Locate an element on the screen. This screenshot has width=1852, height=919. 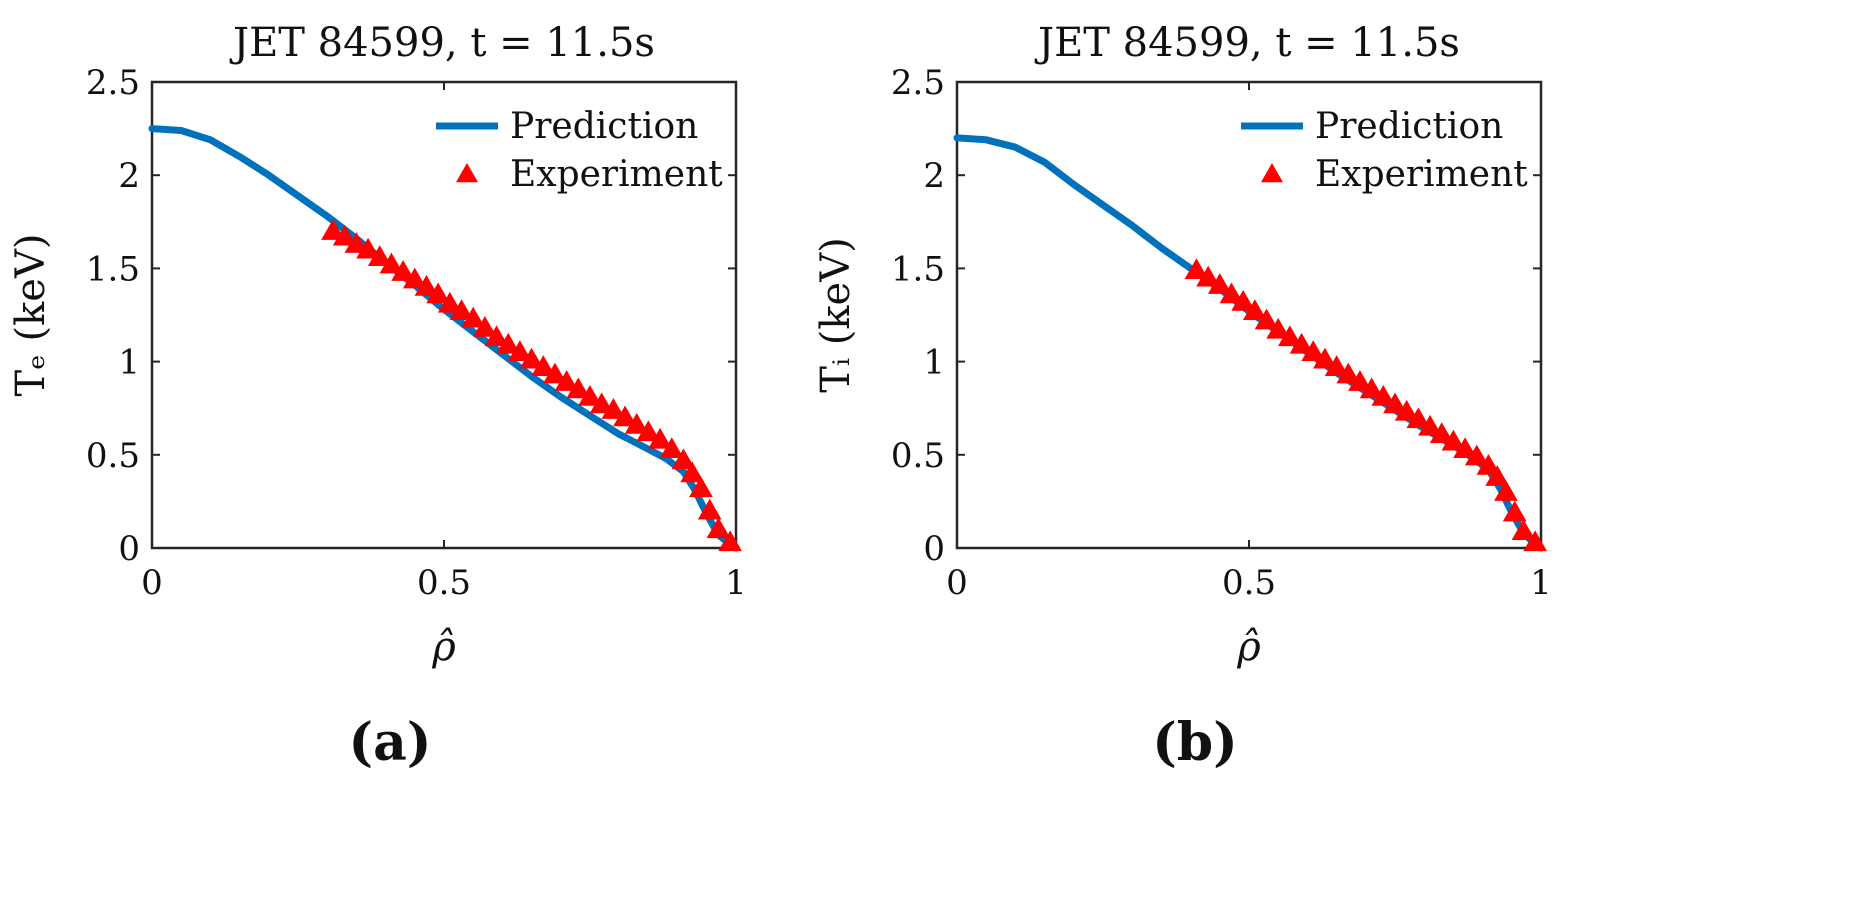
y-axis-label: Tᵢ (keV) is located at coordinates (836, 314).